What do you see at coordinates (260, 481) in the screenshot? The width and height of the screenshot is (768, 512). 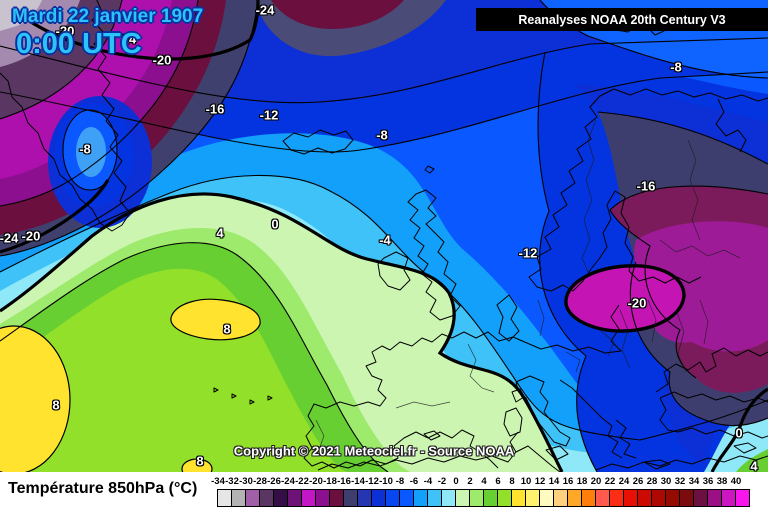 I see `legend-tick-label: -28` at bounding box center [260, 481].